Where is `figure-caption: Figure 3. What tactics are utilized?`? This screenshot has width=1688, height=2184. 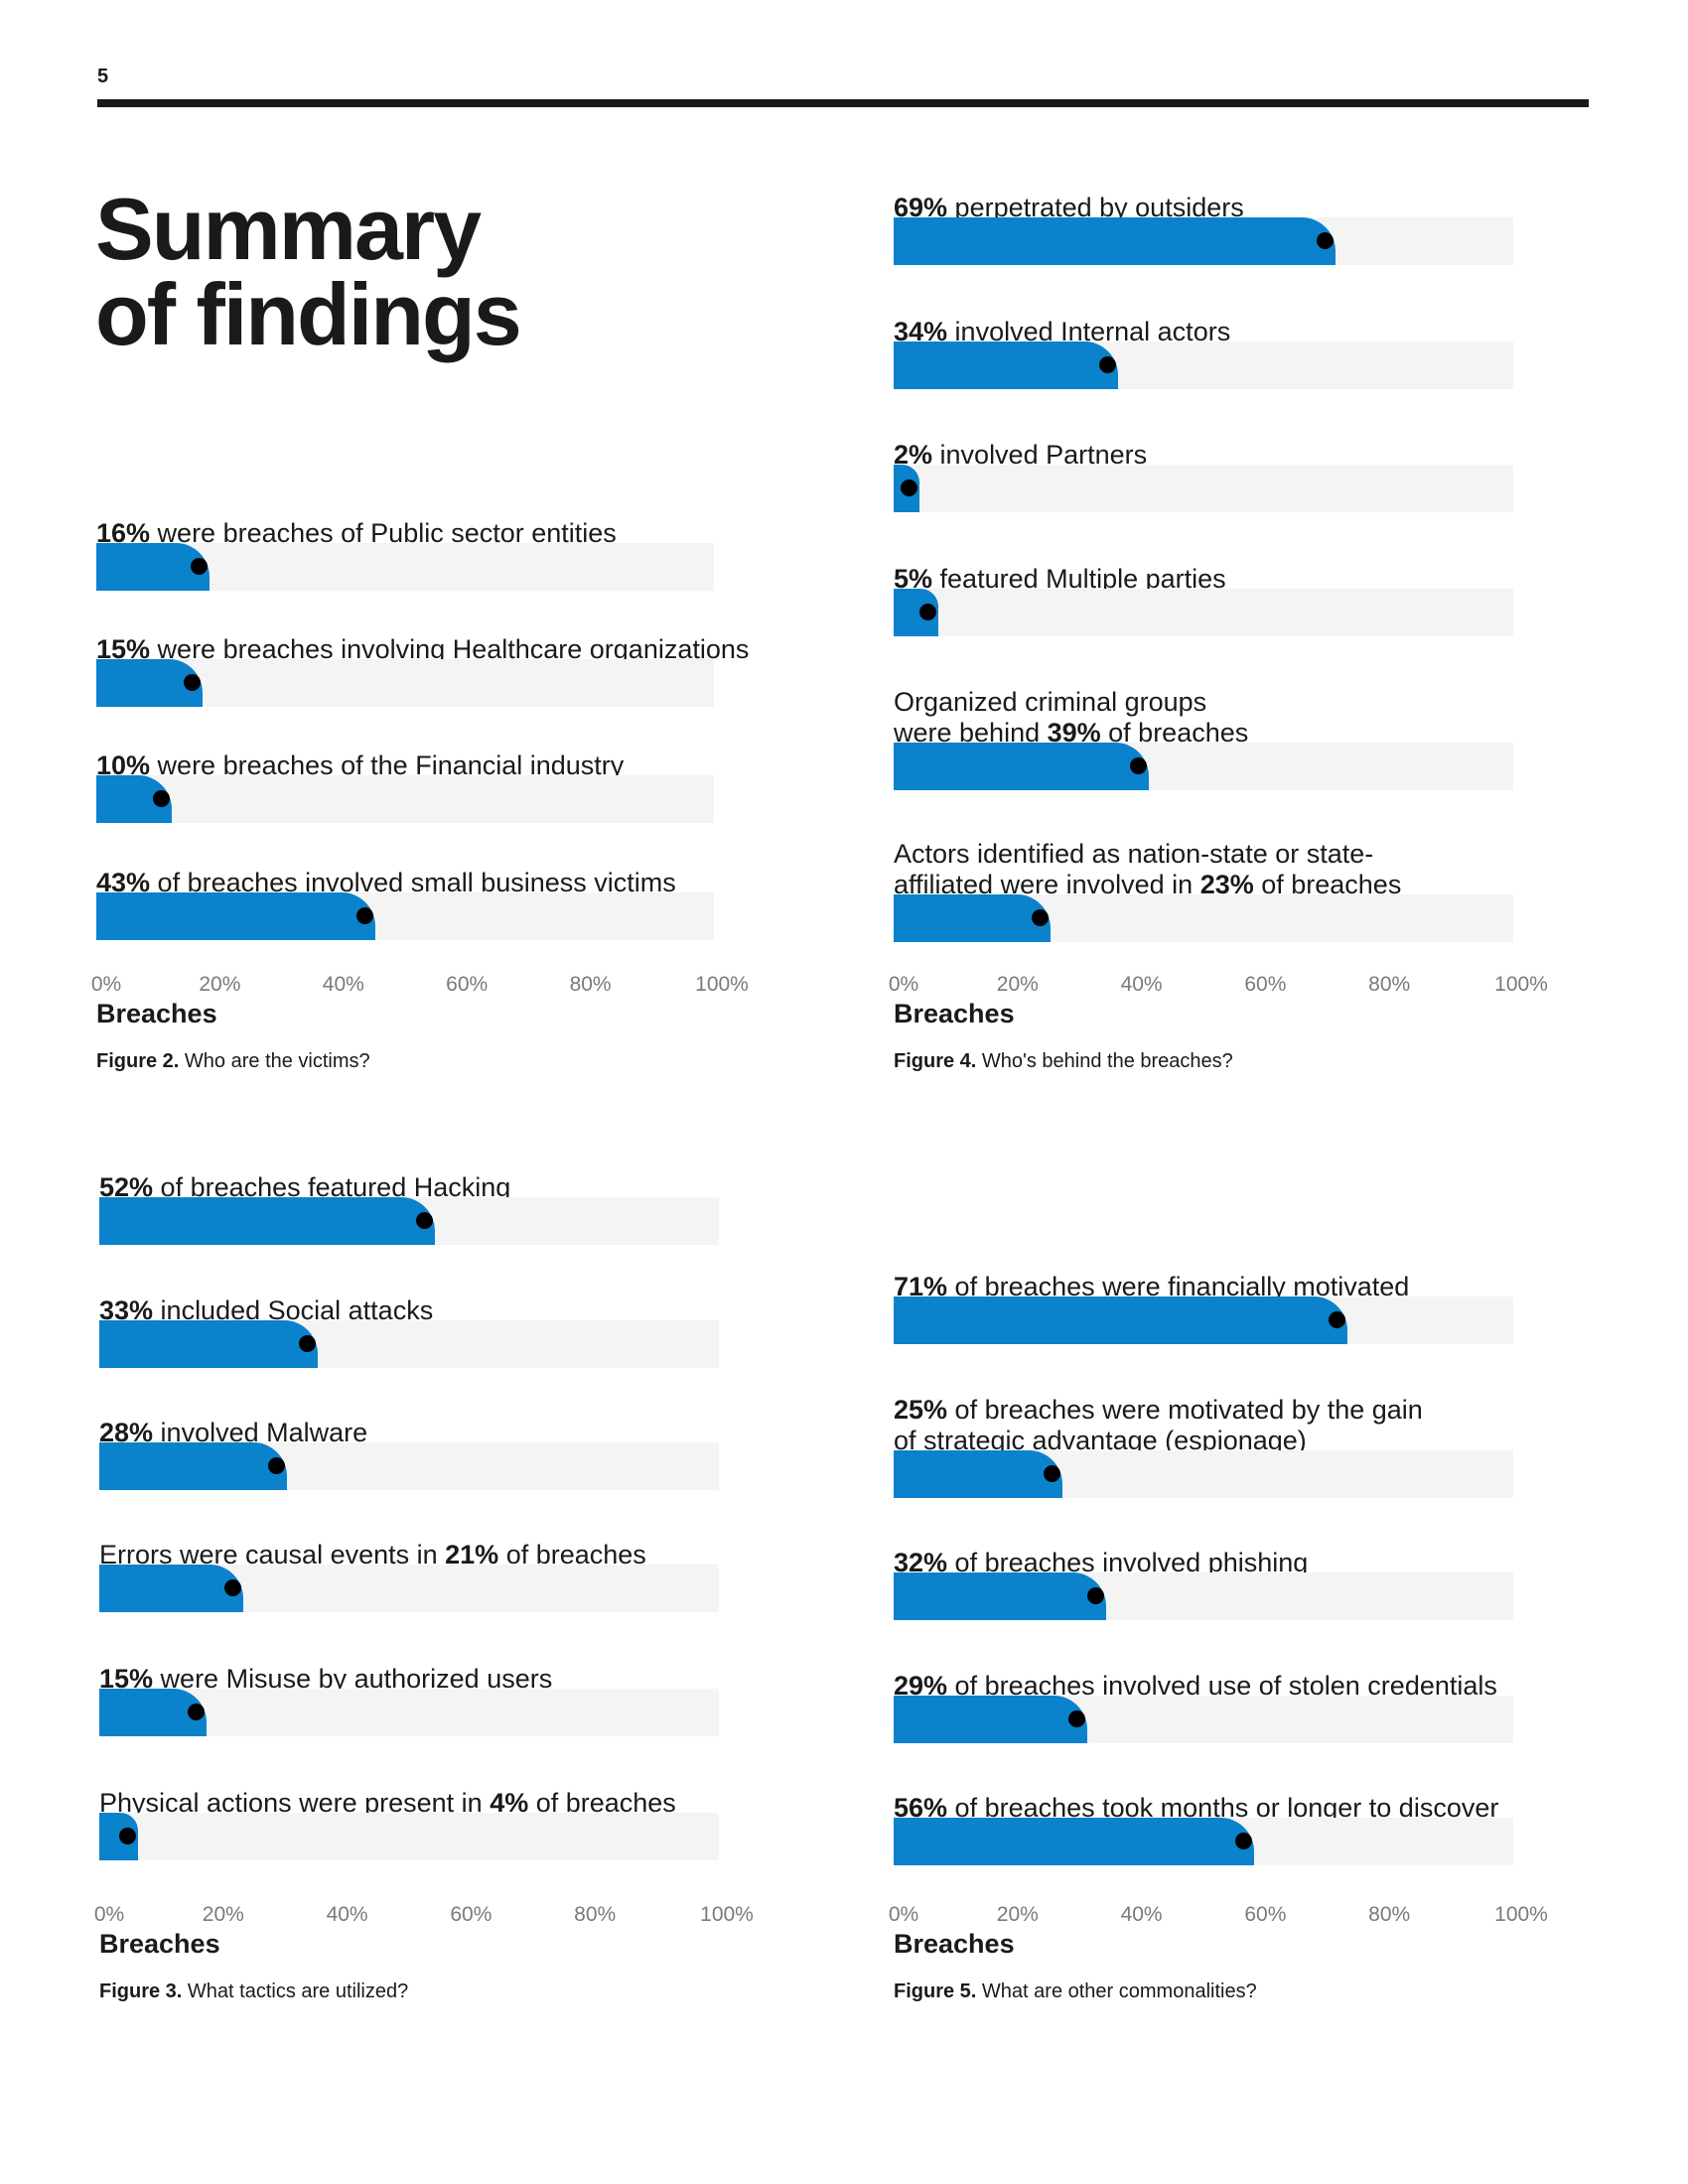 figure-caption: Figure 3. What tactics are utilized? is located at coordinates (253, 1991).